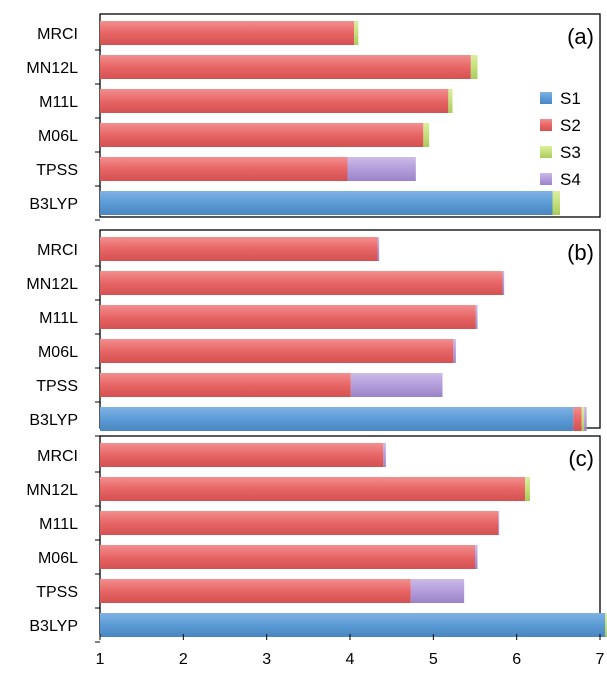  What do you see at coordinates (570, 179) in the screenshot?
I see `legend-label-s4: S4` at bounding box center [570, 179].